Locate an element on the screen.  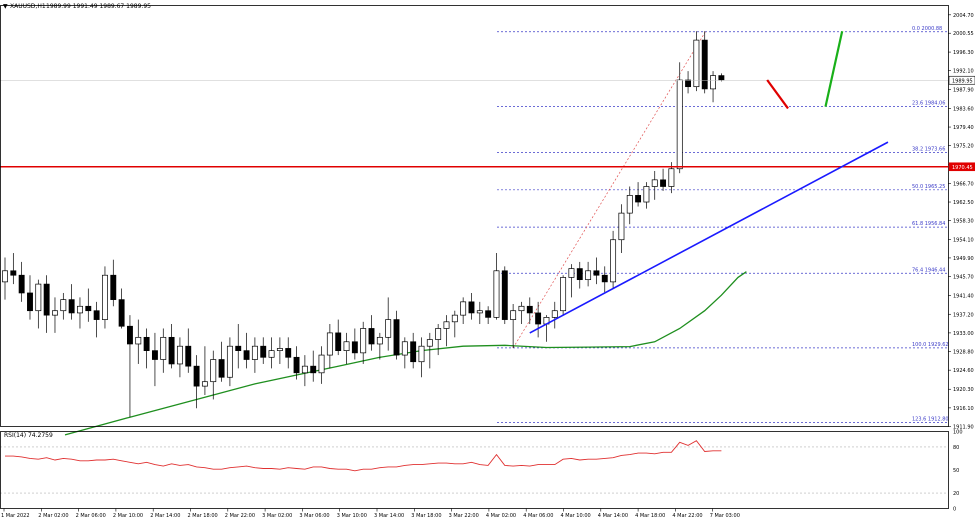
time-tick-label: 4 Mar 06:00 is located at coordinates (538, 516).